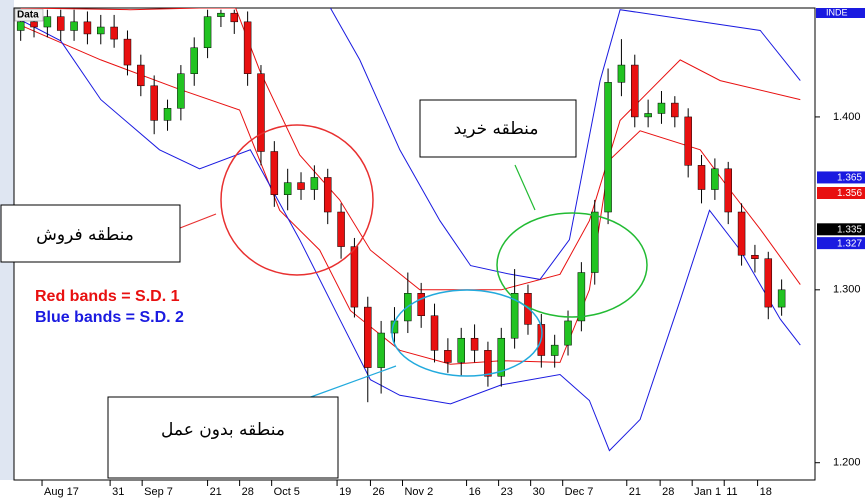  I want to click on x-tick-label: 11, so click(731, 492).